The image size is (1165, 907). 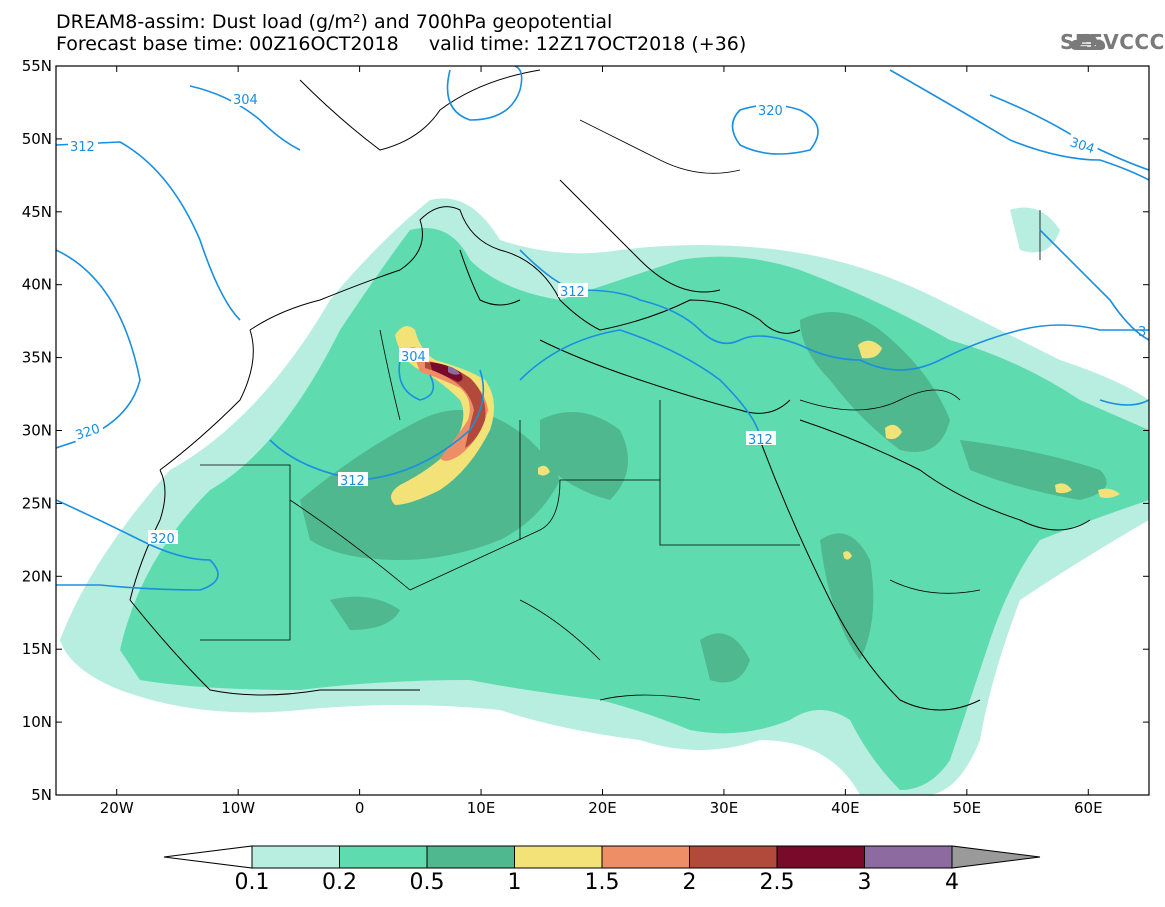 I want to click on latitude-label: 50N, so click(x=37, y=139).